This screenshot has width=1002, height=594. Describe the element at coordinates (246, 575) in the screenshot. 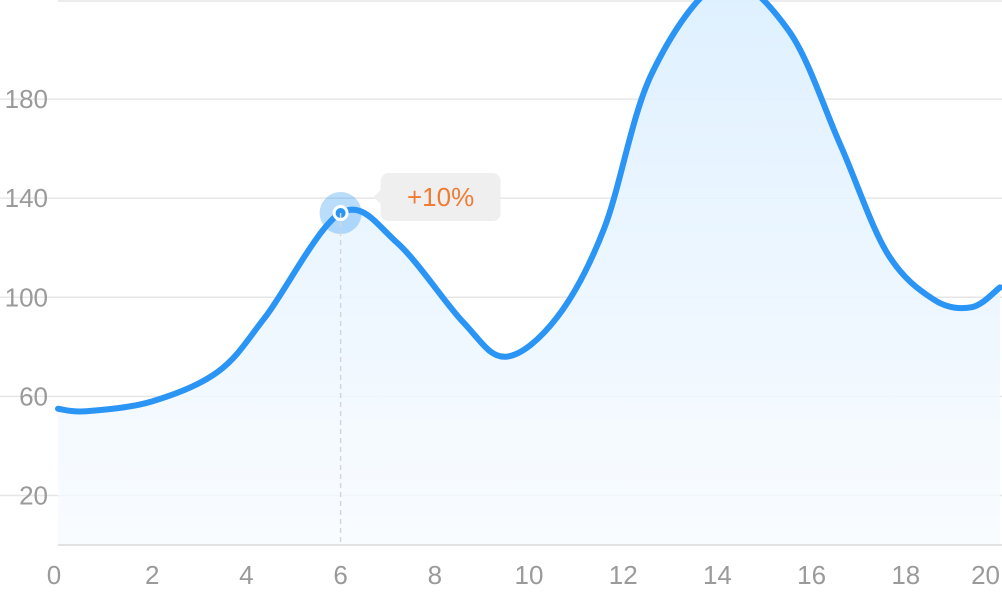

I see `x-tick-label: 4` at that location.